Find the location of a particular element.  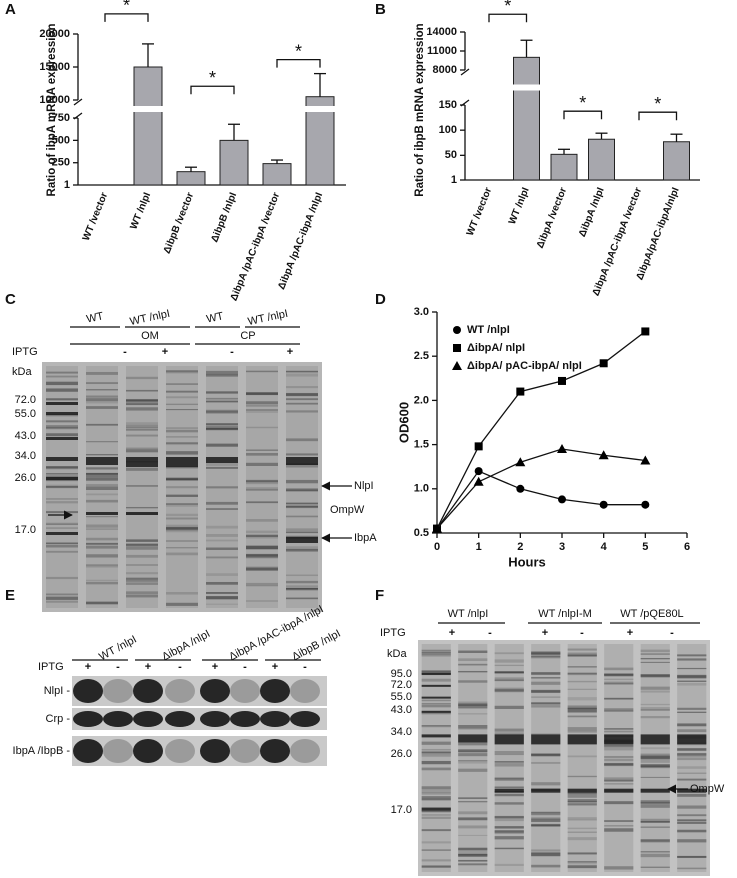

y-tick-label: 250 is located at coordinates (61, 163).